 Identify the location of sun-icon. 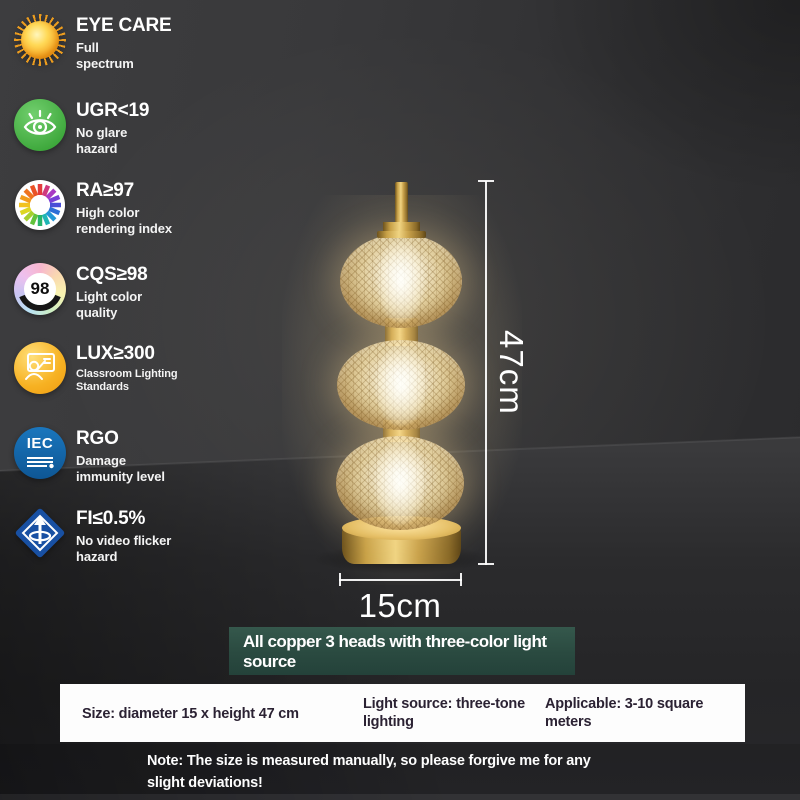
(40, 40).